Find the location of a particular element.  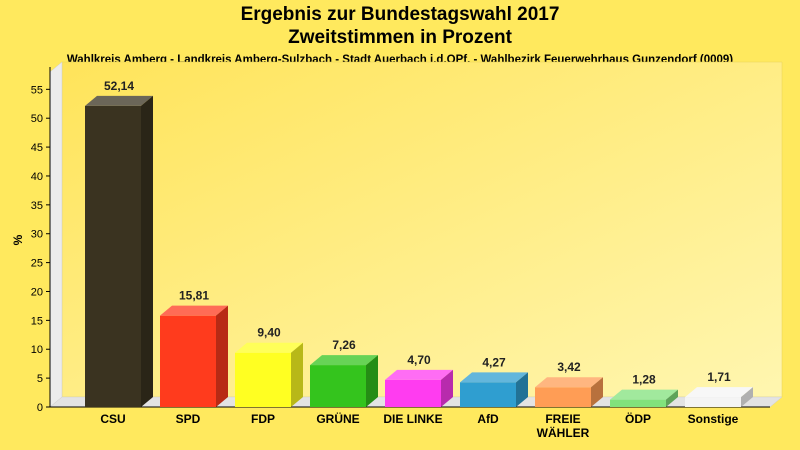

y-tick-label: 55 is located at coordinates (37, 90).